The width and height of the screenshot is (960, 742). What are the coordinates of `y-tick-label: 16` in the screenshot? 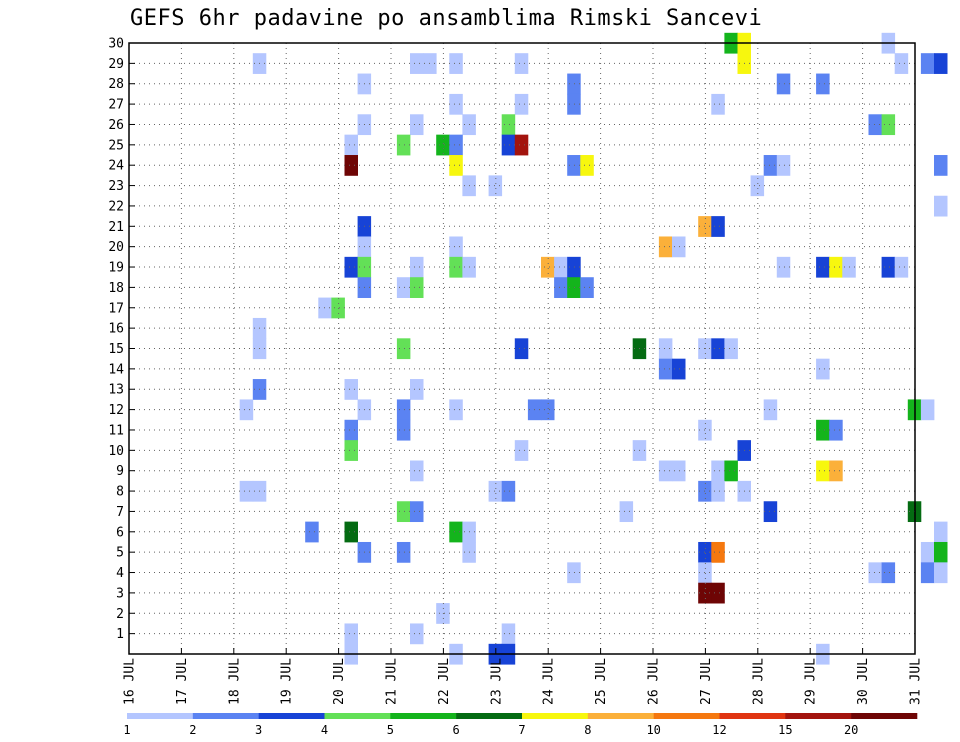 It's located at (116, 329).